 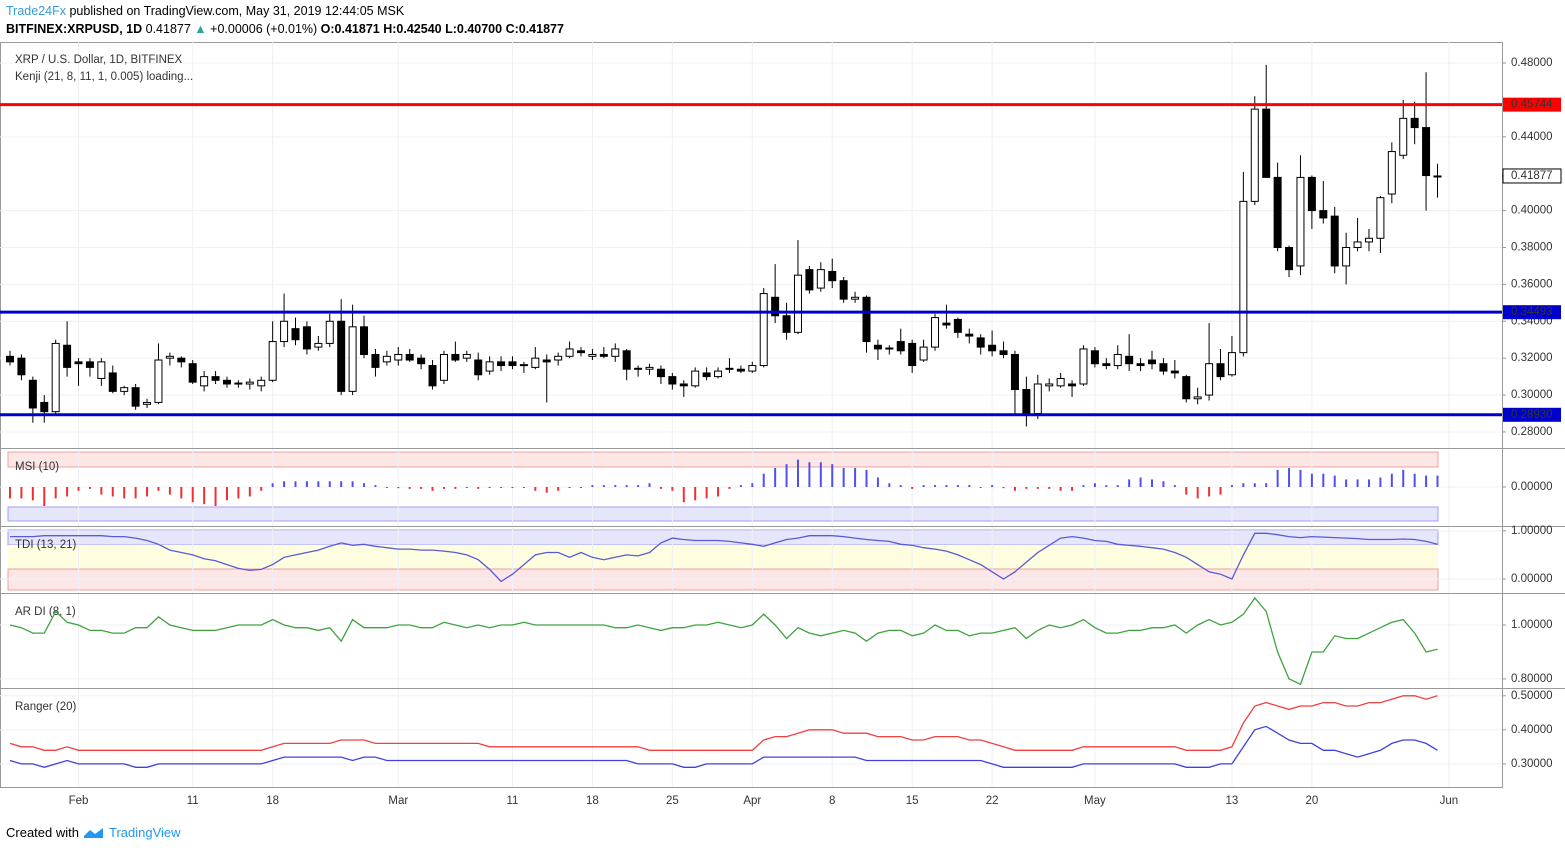 What do you see at coordinates (42, 832) in the screenshot?
I see `created-with: Created with` at bounding box center [42, 832].